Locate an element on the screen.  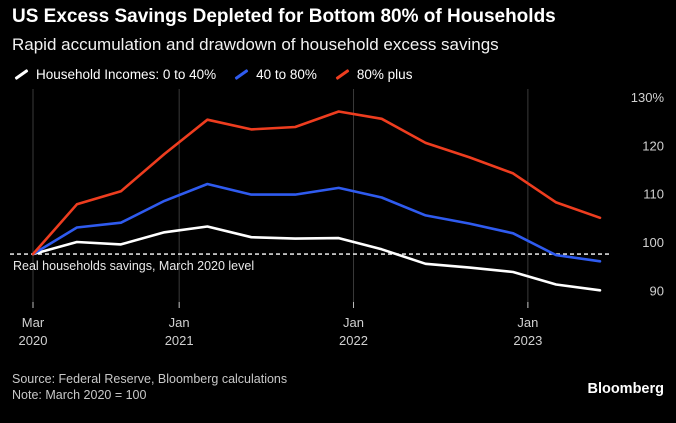
legend-item-mid-income: 40 to 80% is located at coordinates (275, 74).